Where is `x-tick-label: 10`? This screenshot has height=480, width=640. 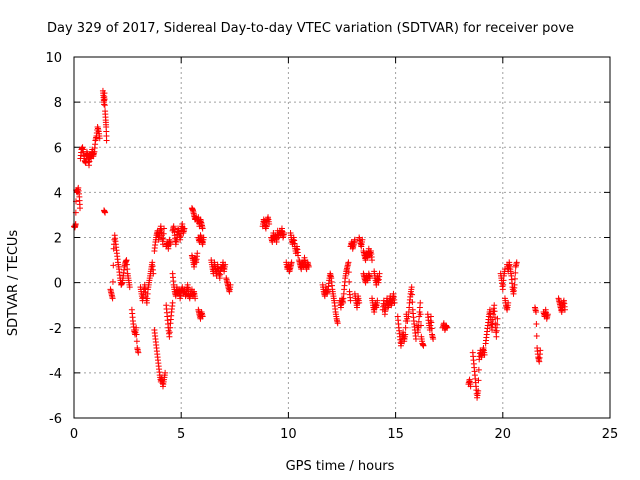
x-tick-label: 10 is located at coordinates (288, 434).